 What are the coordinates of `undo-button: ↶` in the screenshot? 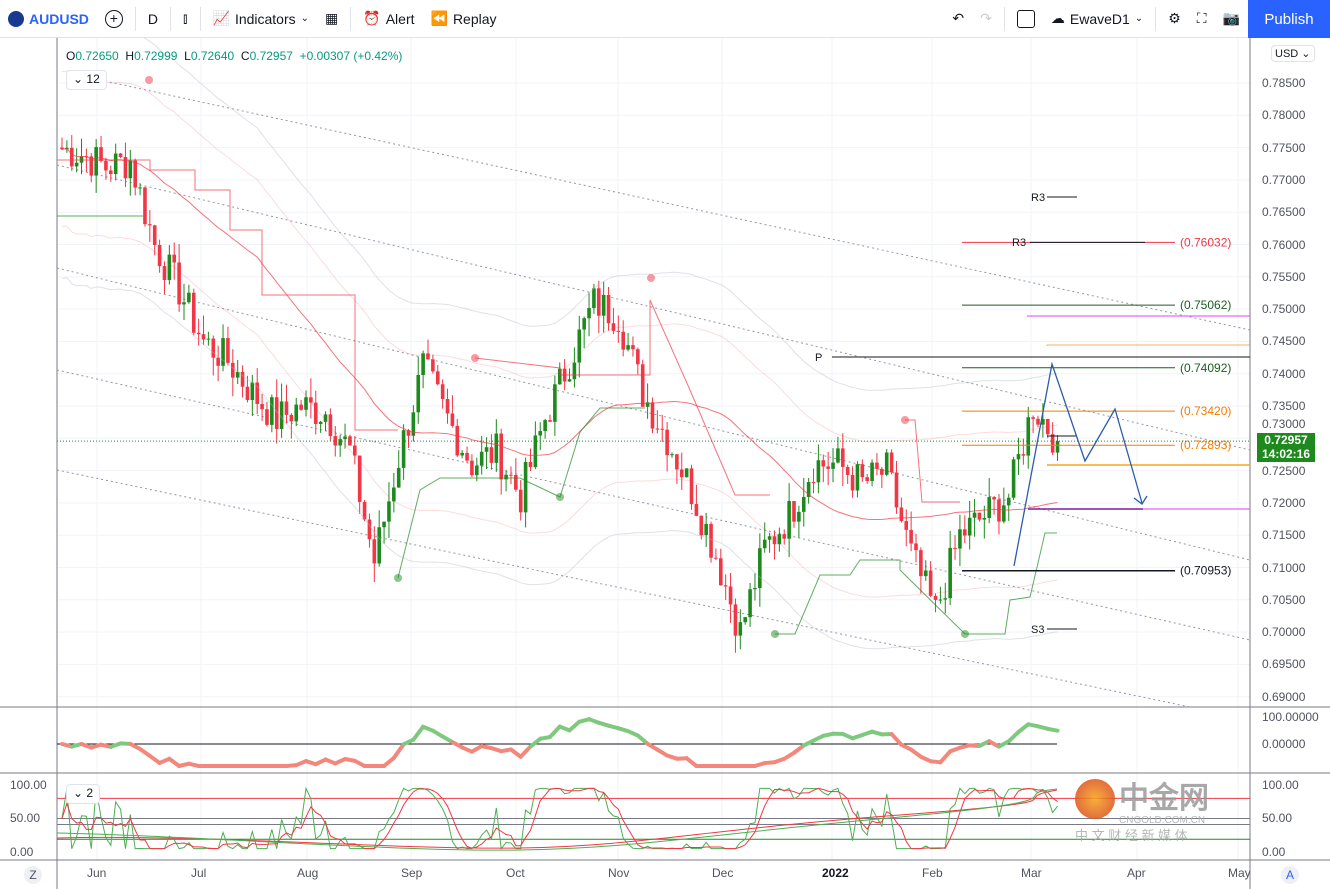 It's located at (958, 19).